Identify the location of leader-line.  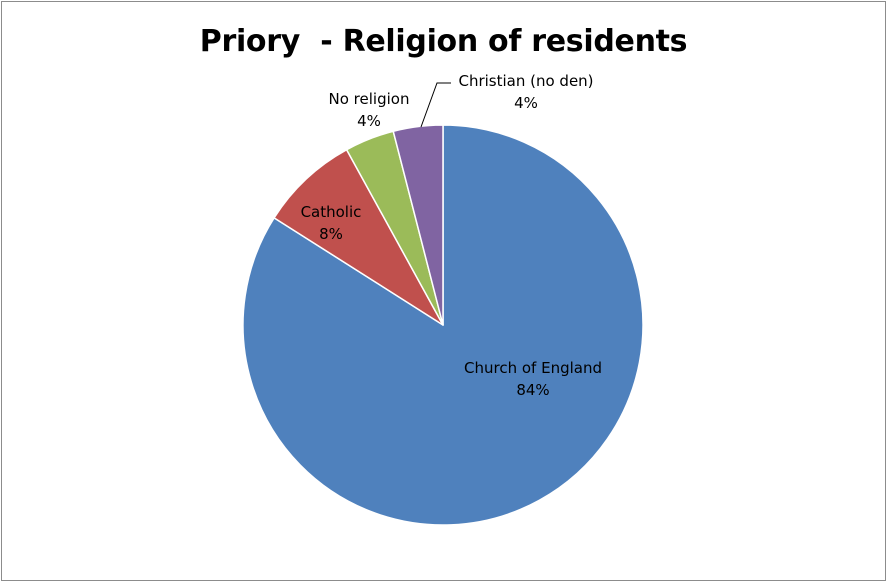
(435, 105).